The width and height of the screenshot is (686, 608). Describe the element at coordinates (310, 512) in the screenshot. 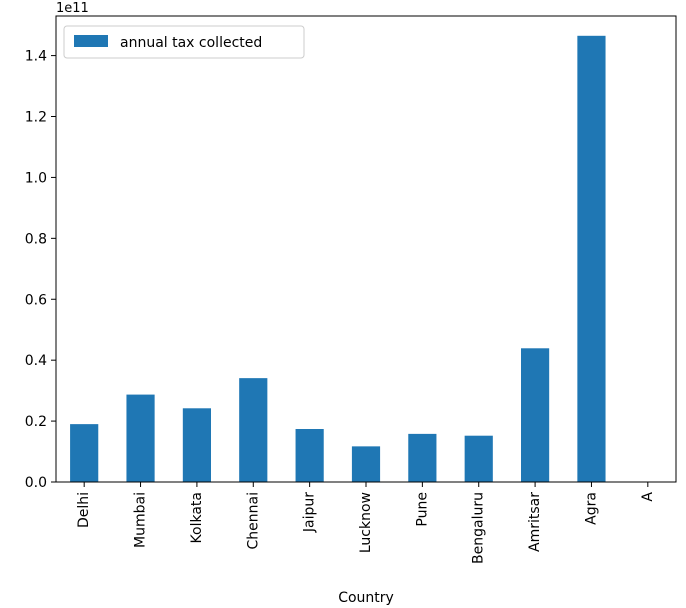

I see `x-tick-label: Jaipur` at that location.